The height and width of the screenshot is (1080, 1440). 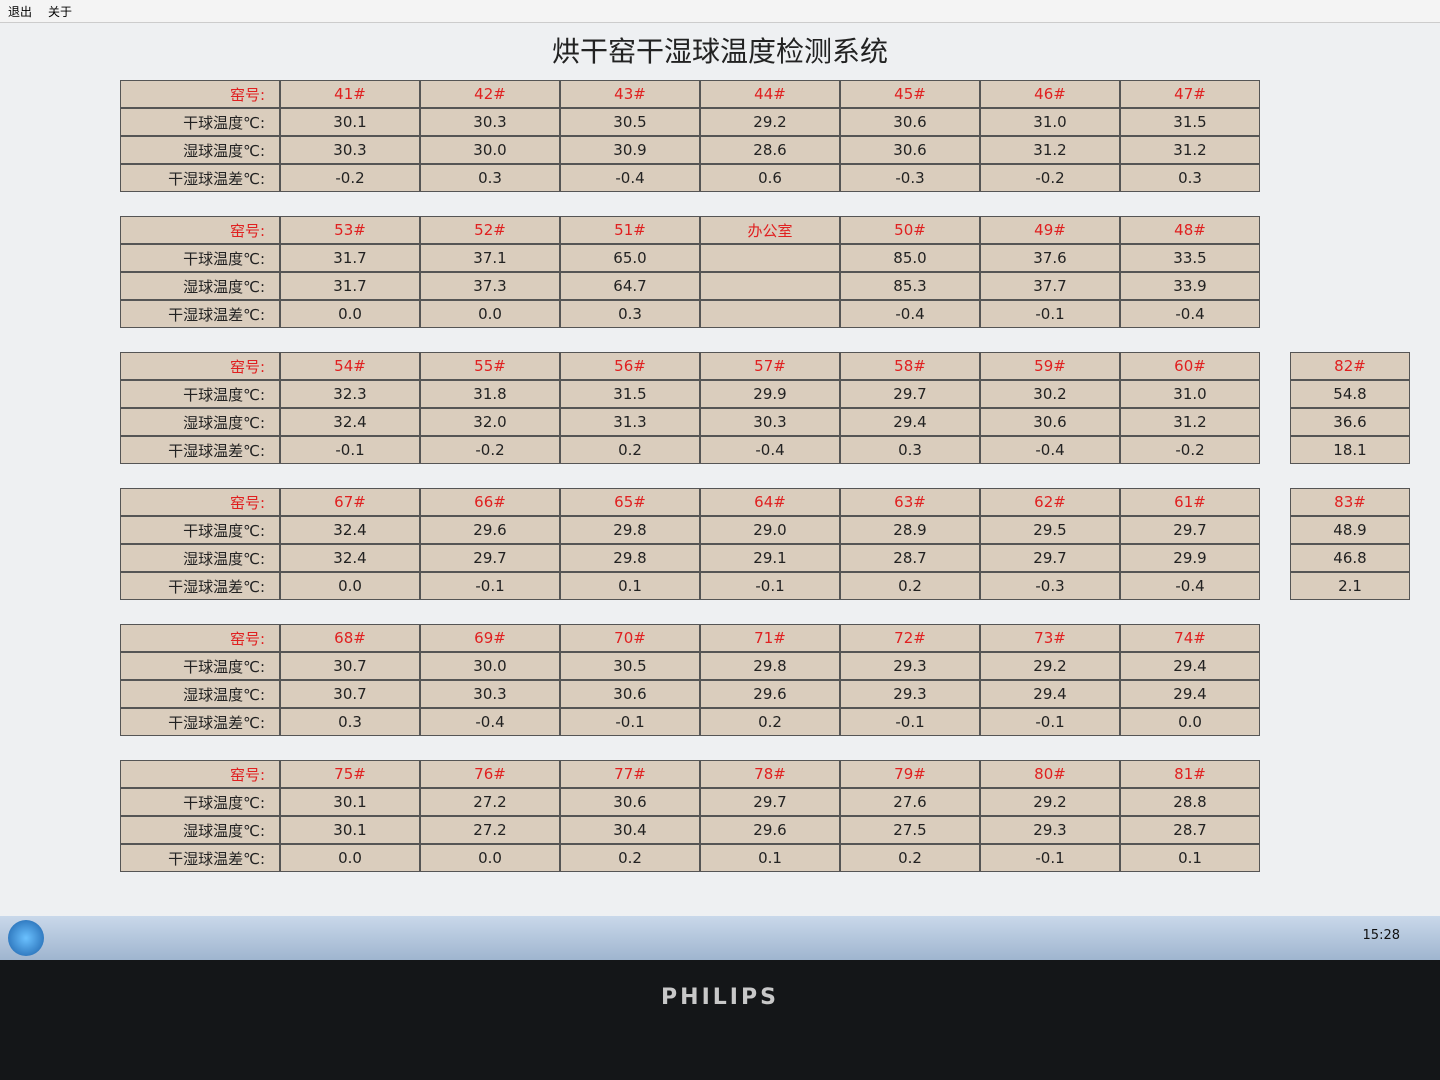 I want to click on app-title: 烘干窑干湿球温度检测系统, so click(x=719, y=51).